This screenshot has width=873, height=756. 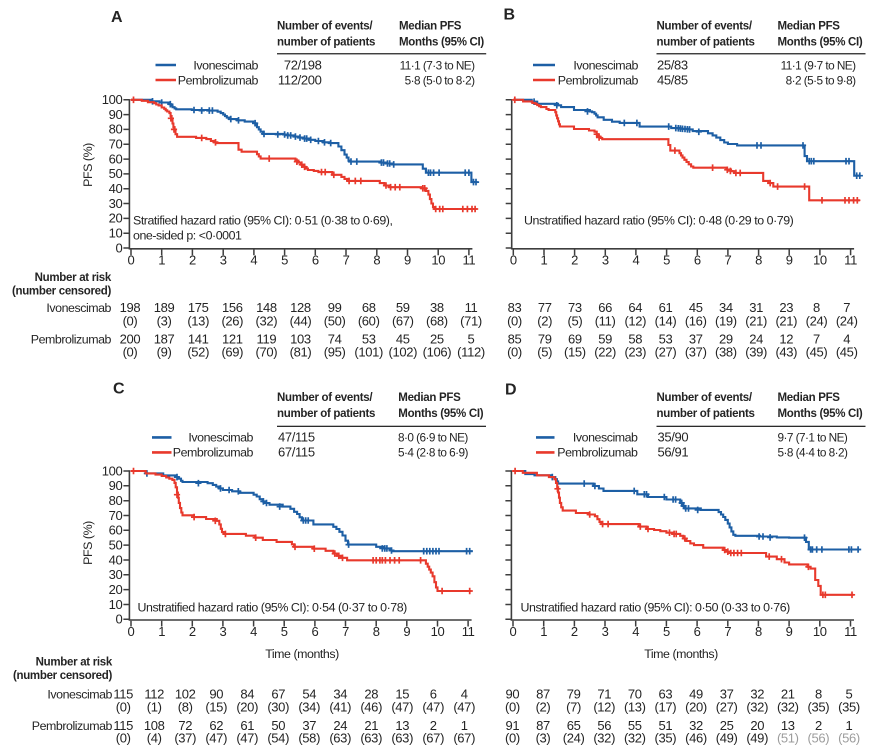 I want to click on svg-text: (41), so click(x=340, y=706).